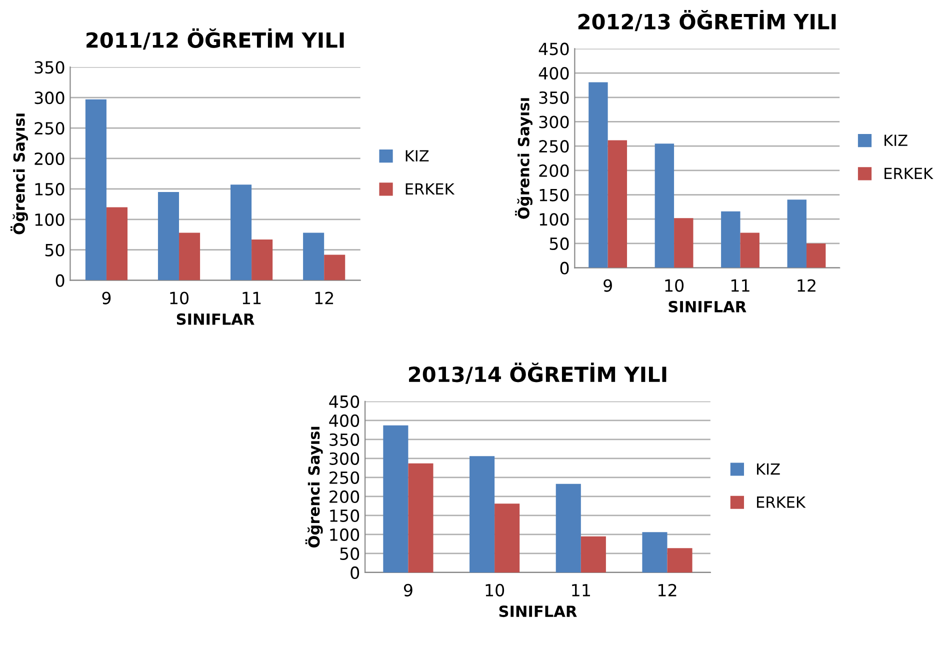 The height and width of the screenshot is (658, 936). I want to click on chart-title: 2011/12 ÖĞRETİM YILI, so click(215, 39).